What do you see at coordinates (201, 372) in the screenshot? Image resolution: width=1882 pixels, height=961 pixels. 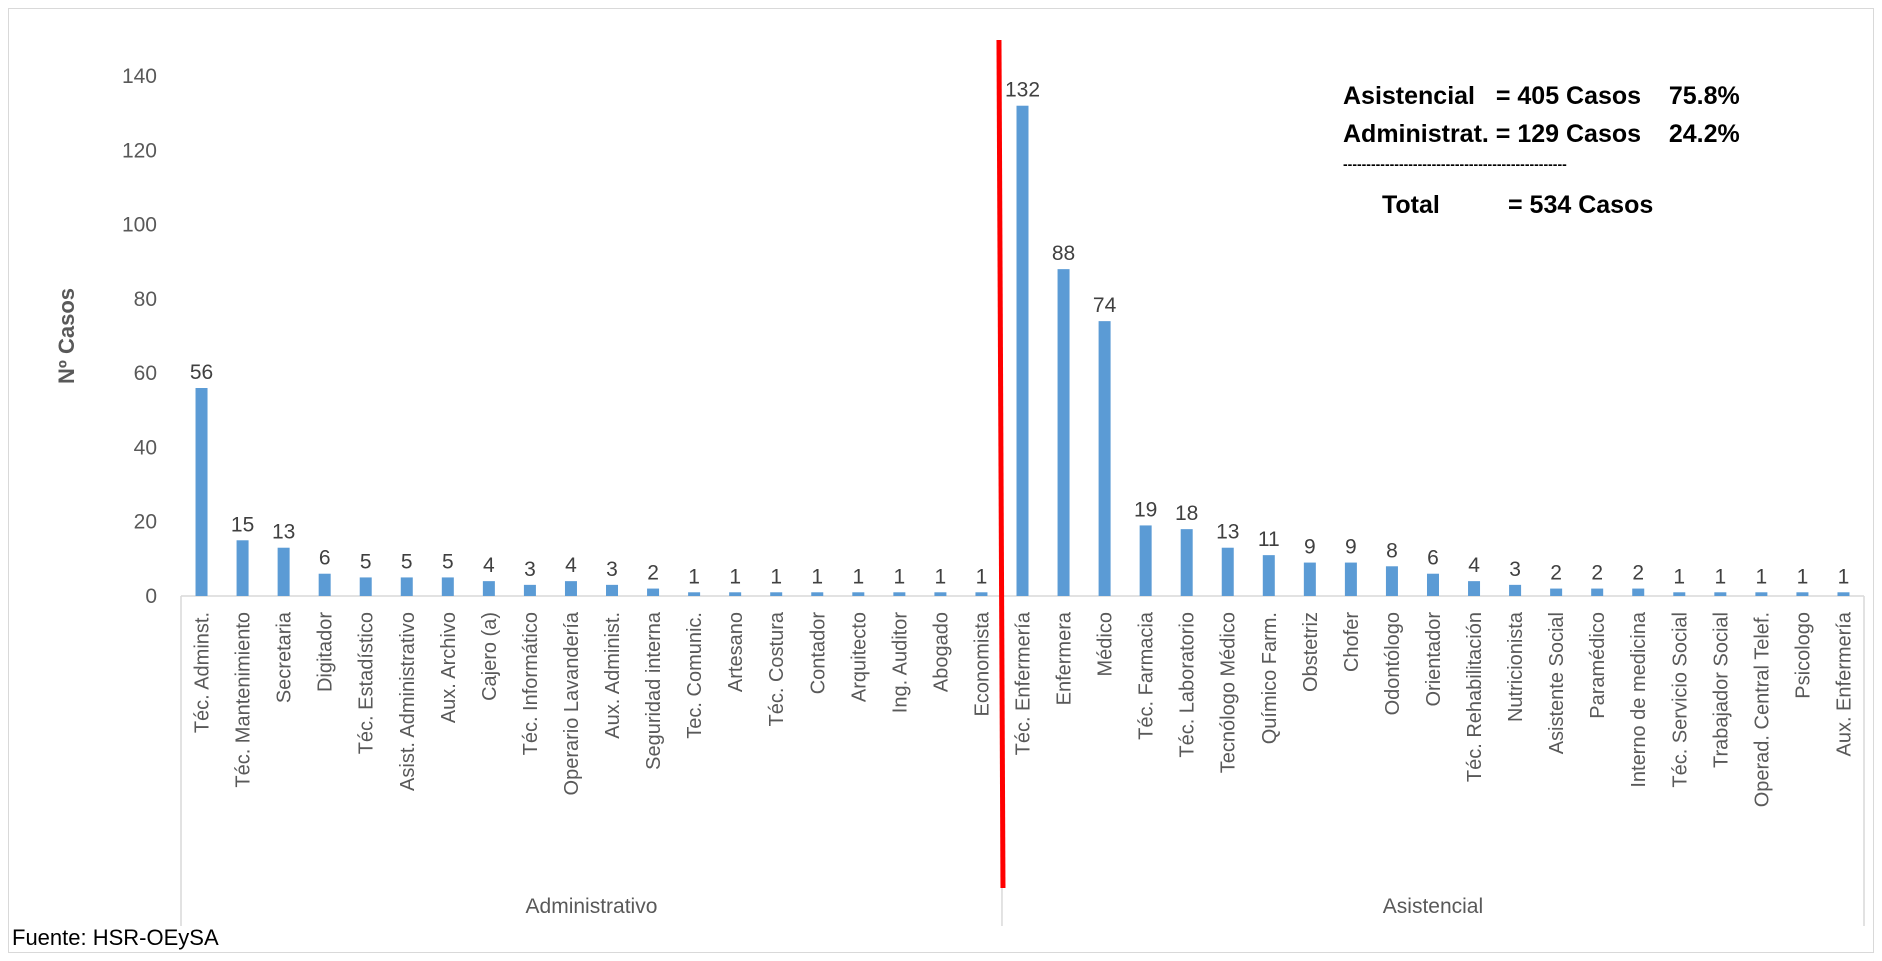 I see `data-label: 56` at bounding box center [201, 372].